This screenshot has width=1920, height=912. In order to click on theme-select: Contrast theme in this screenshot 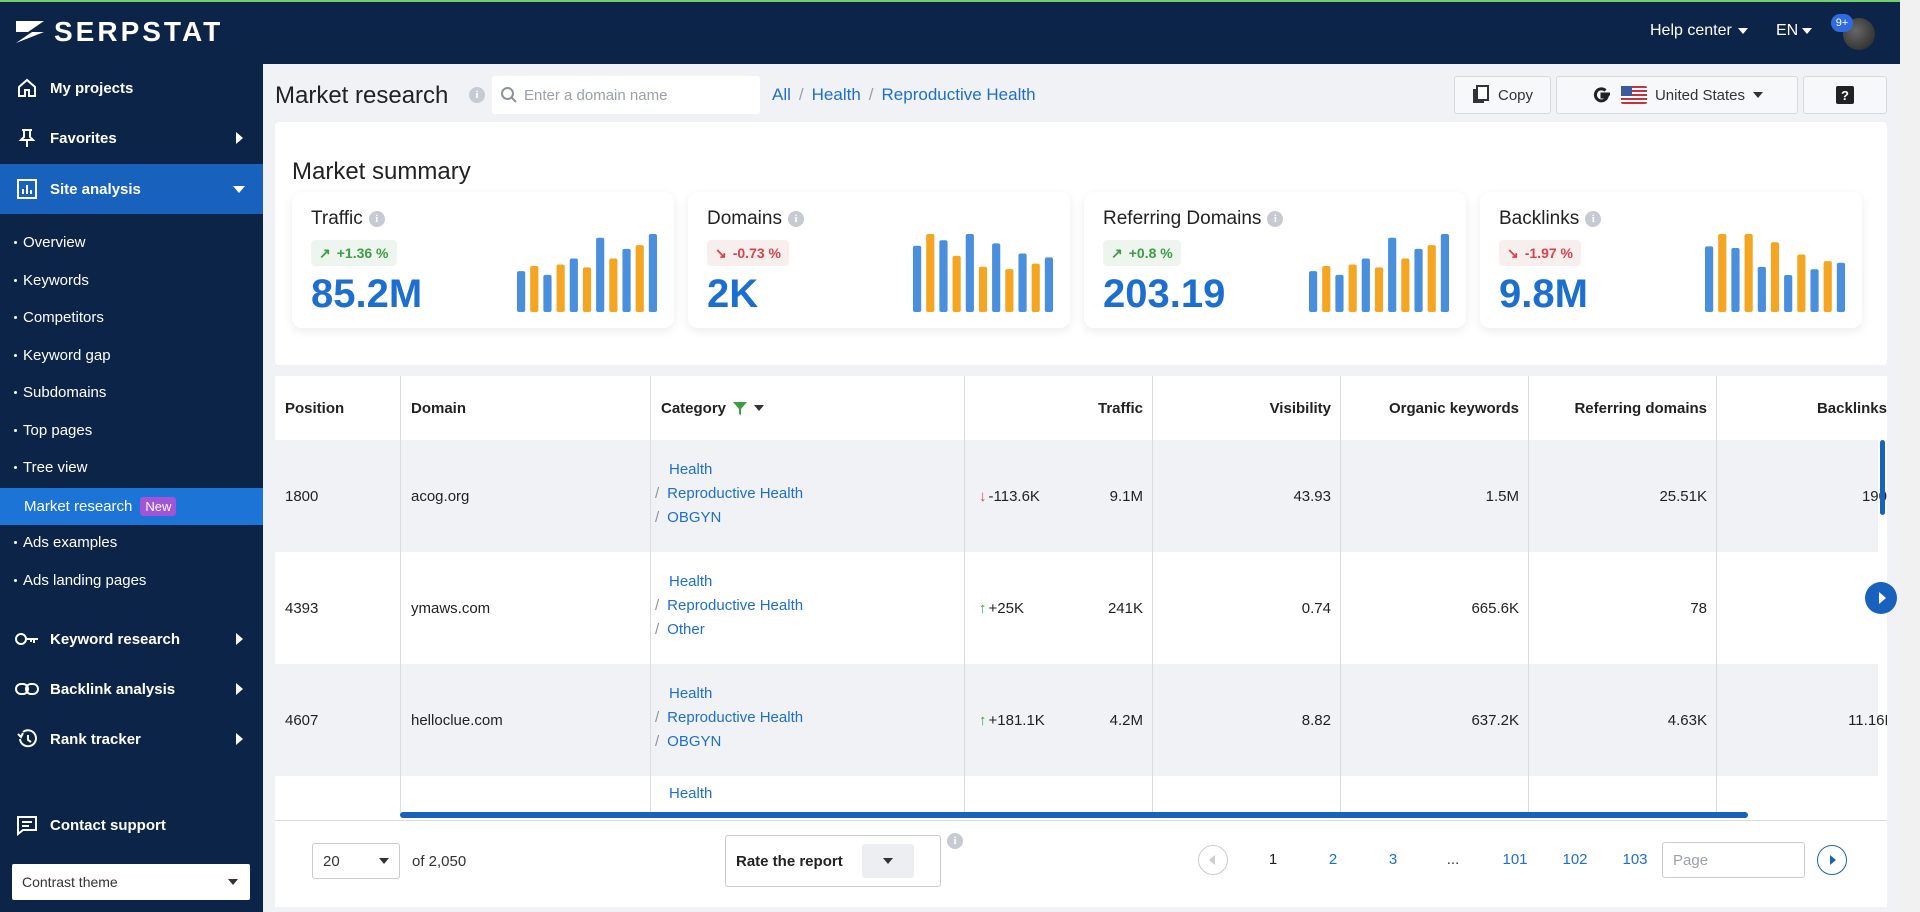, I will do `click(131, 882)`.